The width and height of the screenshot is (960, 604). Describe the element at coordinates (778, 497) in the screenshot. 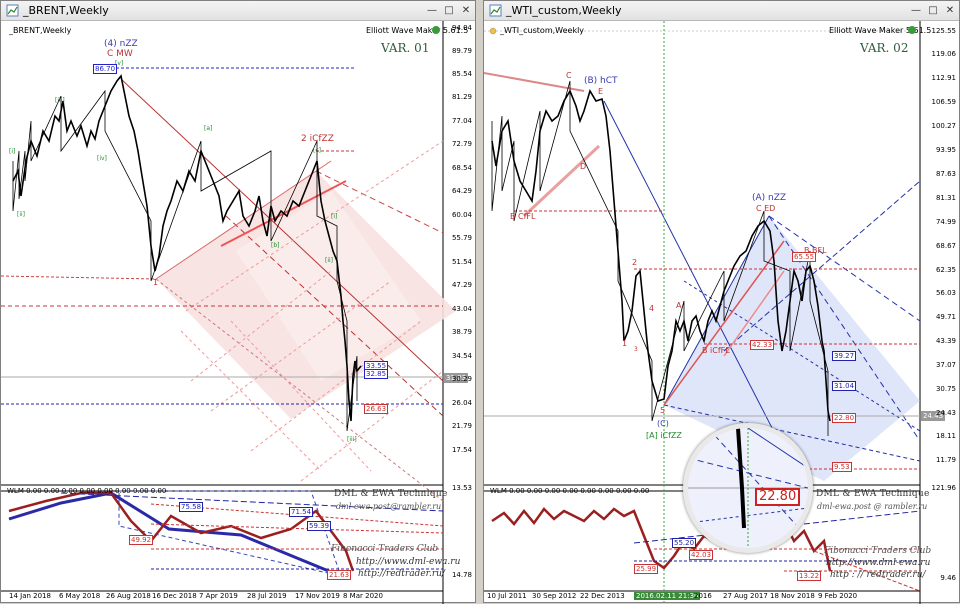

I see `magnified-price-tag: 22.80` at that location.